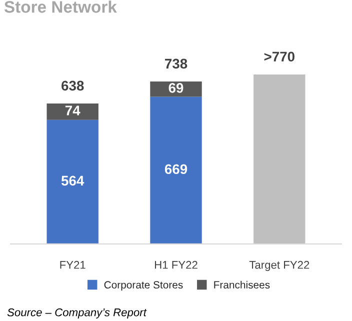 This screenshot has height=321, width=352. I want to click on x-tick-label: FY21, so click(73, 264).